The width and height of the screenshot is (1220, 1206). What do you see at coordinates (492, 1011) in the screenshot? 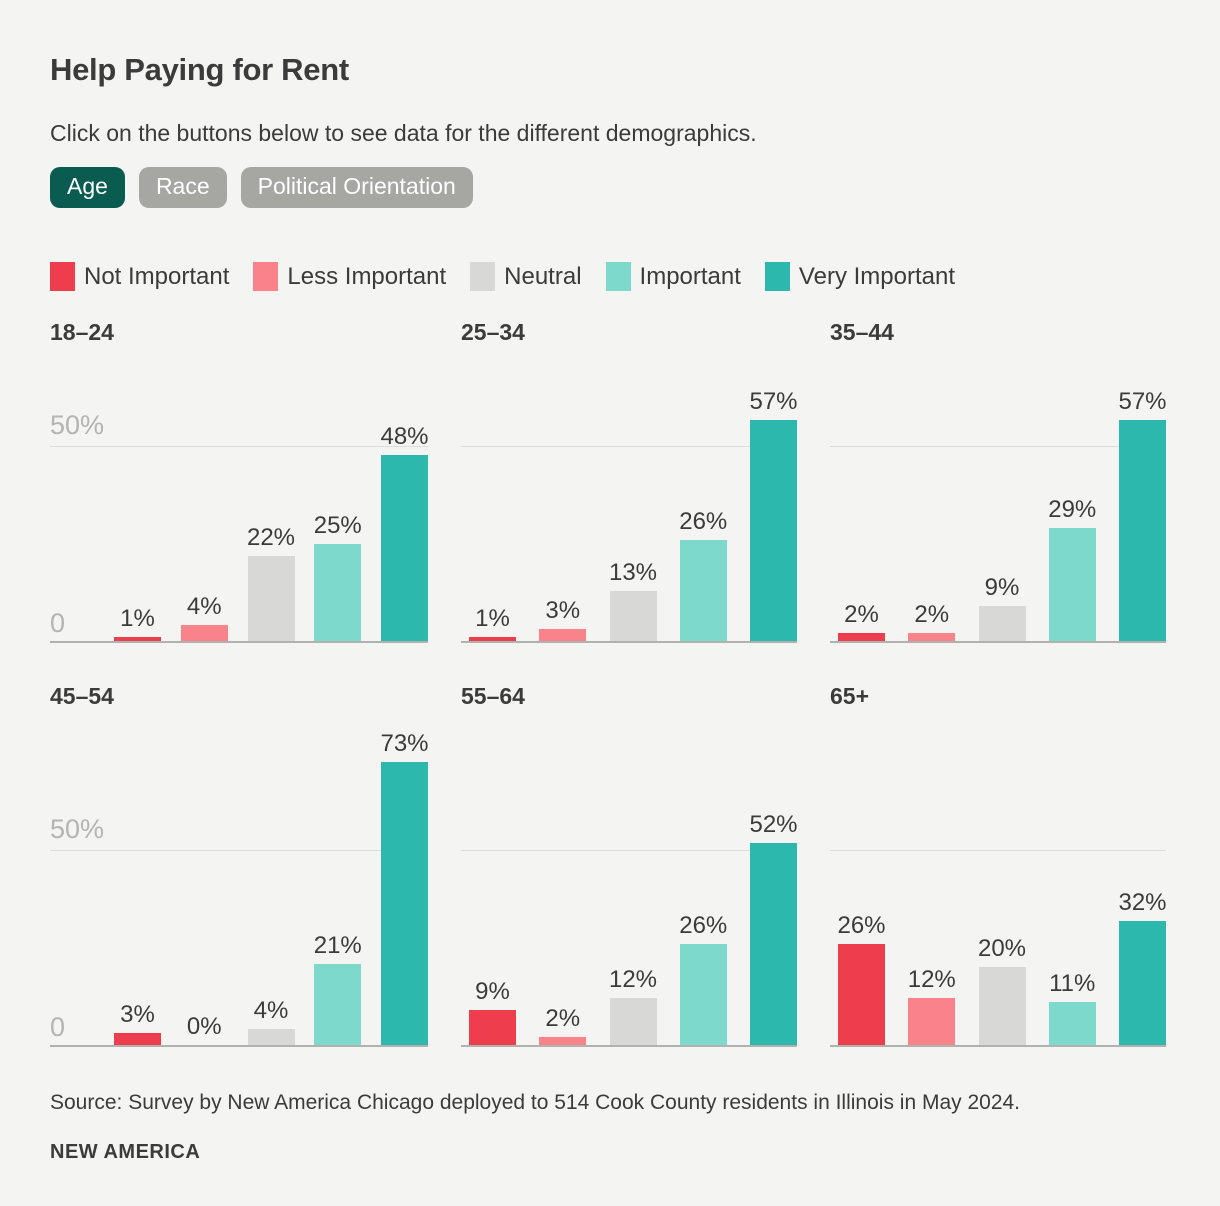
I see `bargroup-not-important: 9%` at bounding box center [492, 1011].